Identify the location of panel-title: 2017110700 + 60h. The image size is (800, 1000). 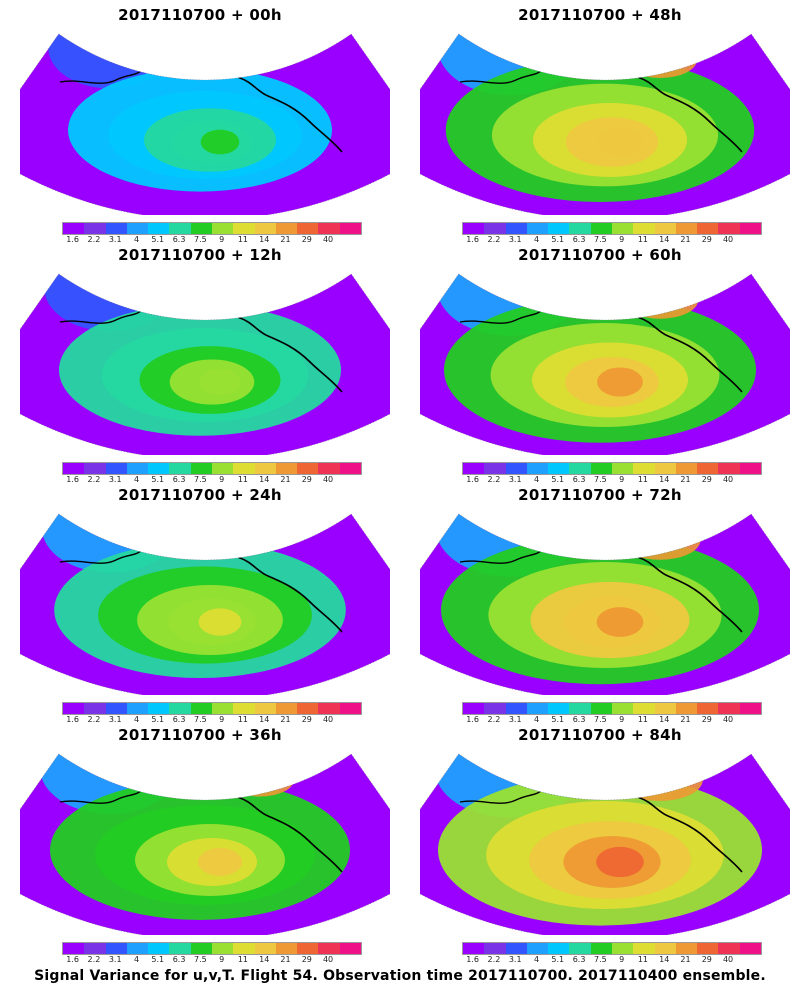
(600, 255).